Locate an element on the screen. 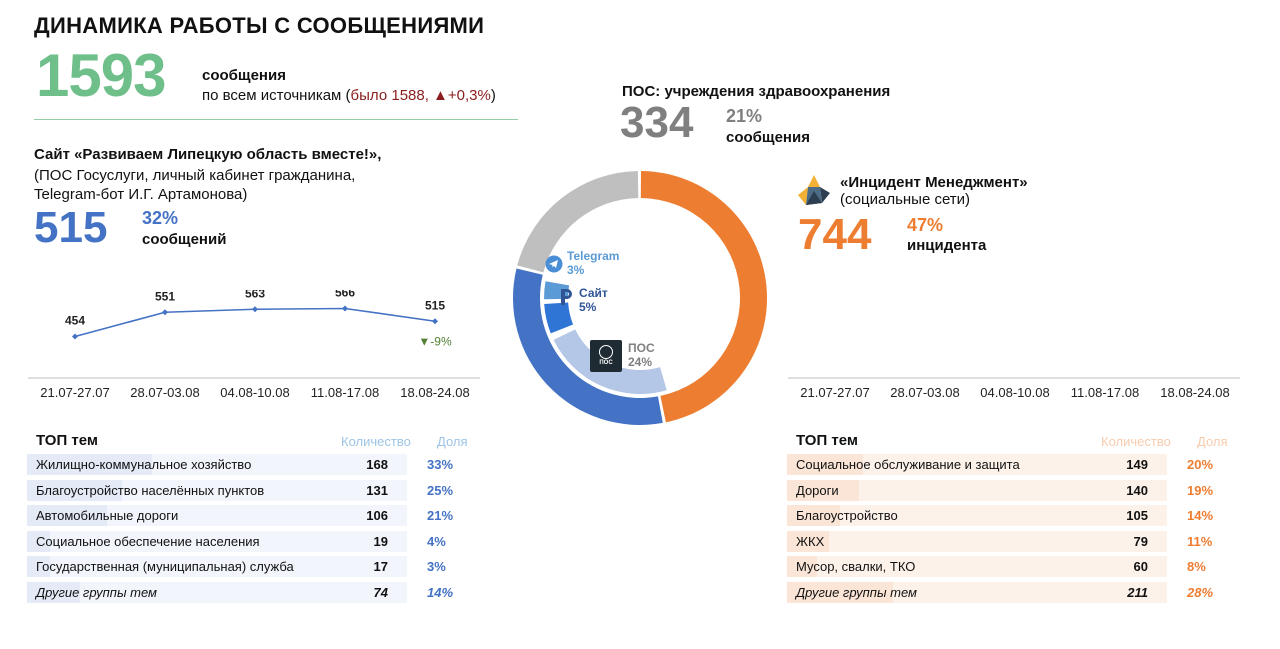  row-name: Благоустройство is located at coordinates (847, 516).